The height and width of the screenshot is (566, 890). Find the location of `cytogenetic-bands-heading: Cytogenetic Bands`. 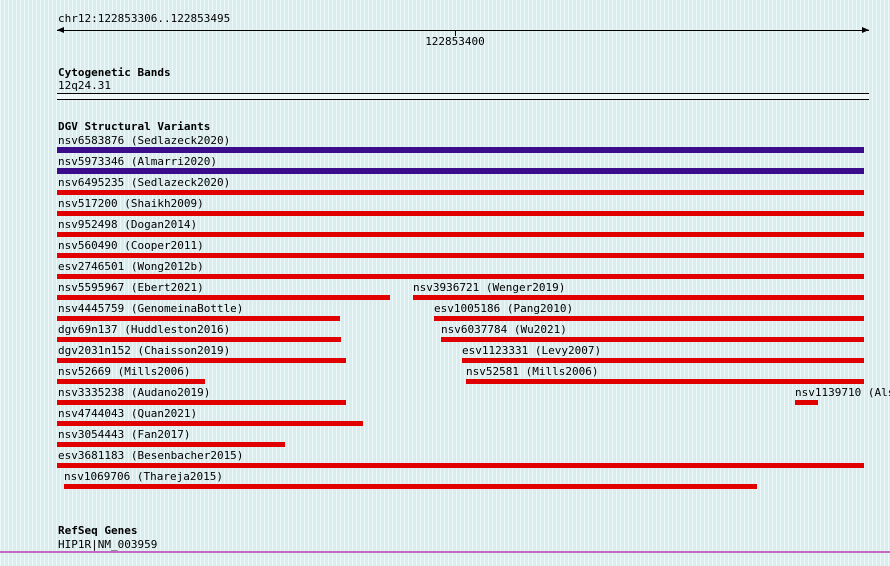

cytogenetic-bands-heading: Cytogenetic Bands is located at coordinates (114, 72).